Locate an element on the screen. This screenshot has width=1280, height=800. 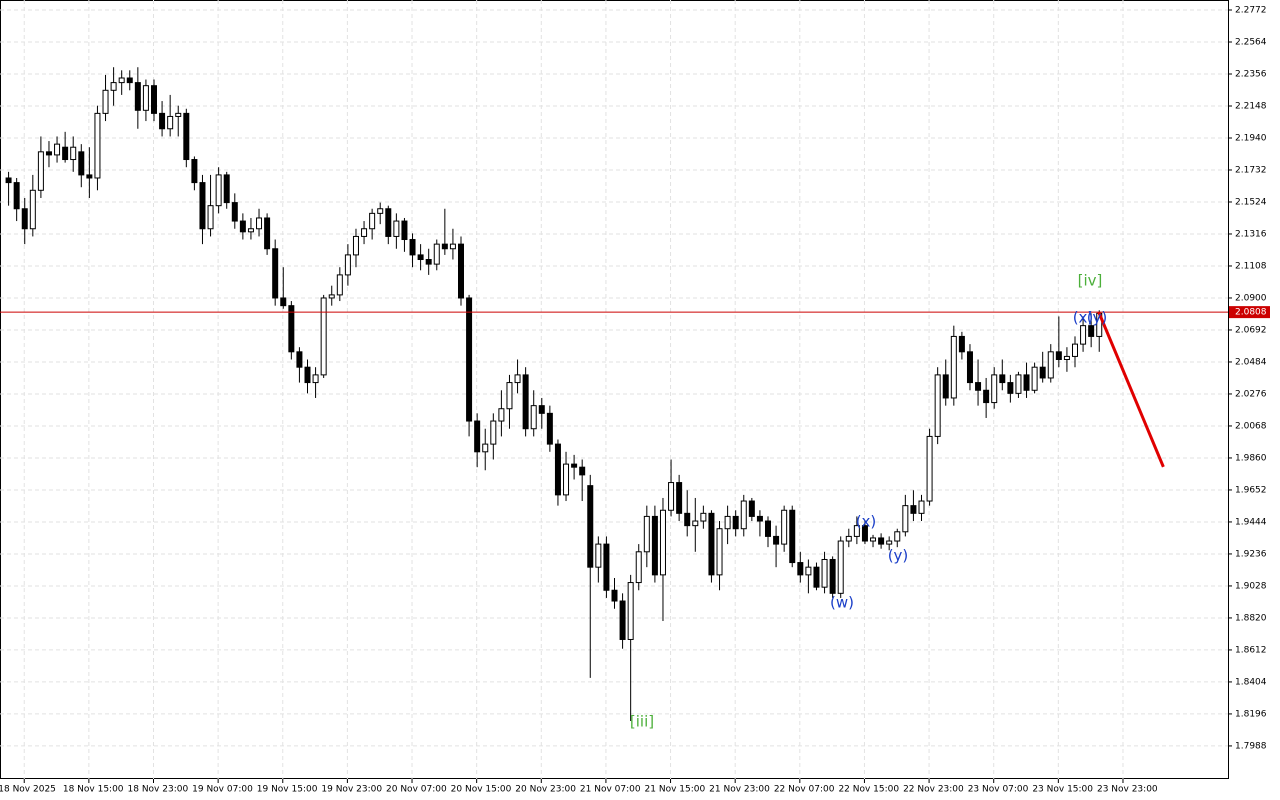
current-price-box is located at coordinates (1249, 312).